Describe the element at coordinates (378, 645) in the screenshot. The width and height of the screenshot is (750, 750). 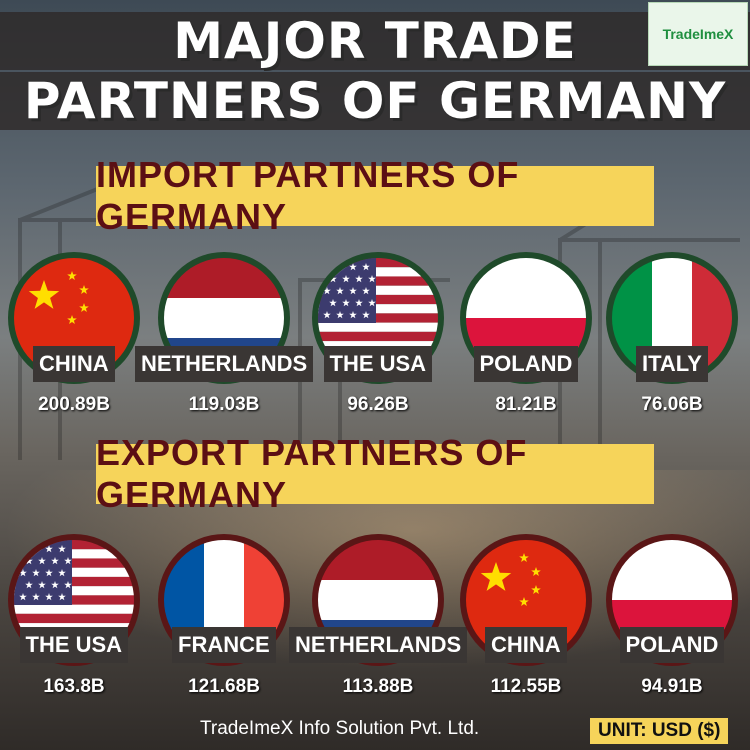
I see `export-country-name: NETHERLANDS` at that location.